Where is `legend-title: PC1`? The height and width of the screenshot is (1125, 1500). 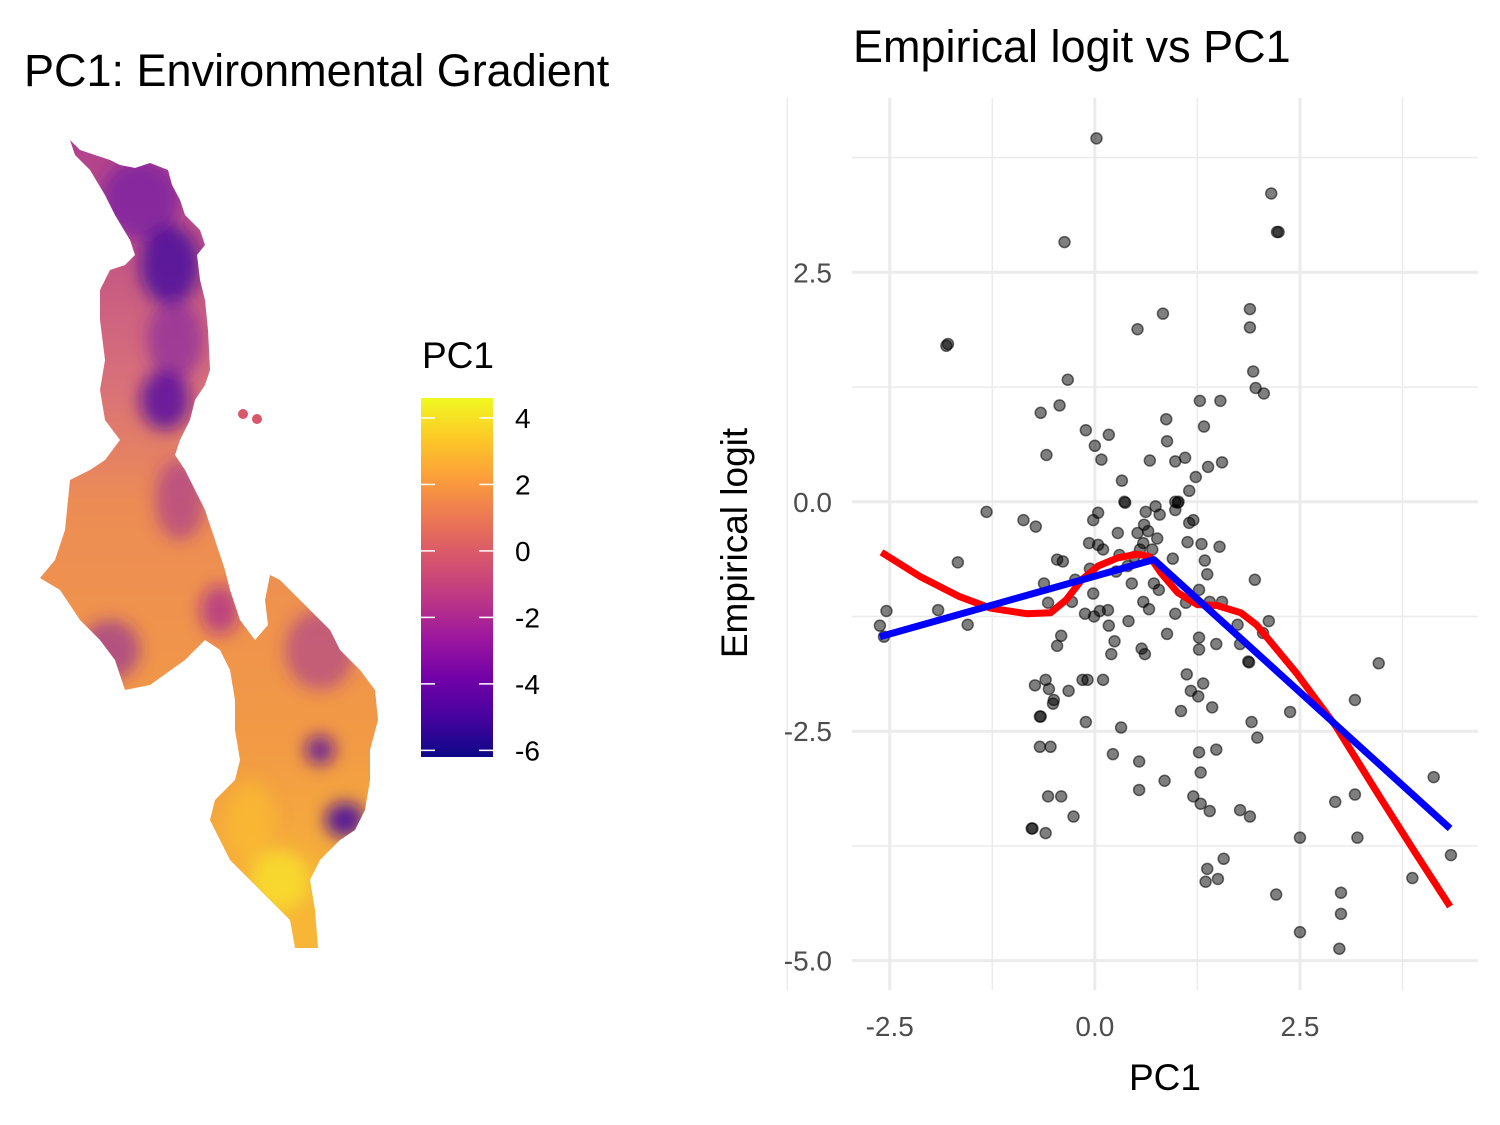
legend-title: PC1 is located at coordinates (458, 355).